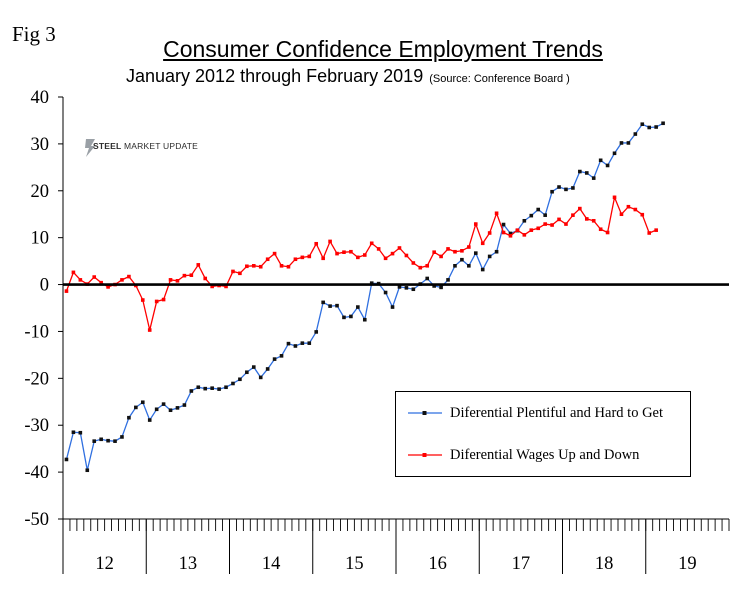 This screenshot has height=593, width=746. I want to click on y-tick-label: -30, so click(36, 426).